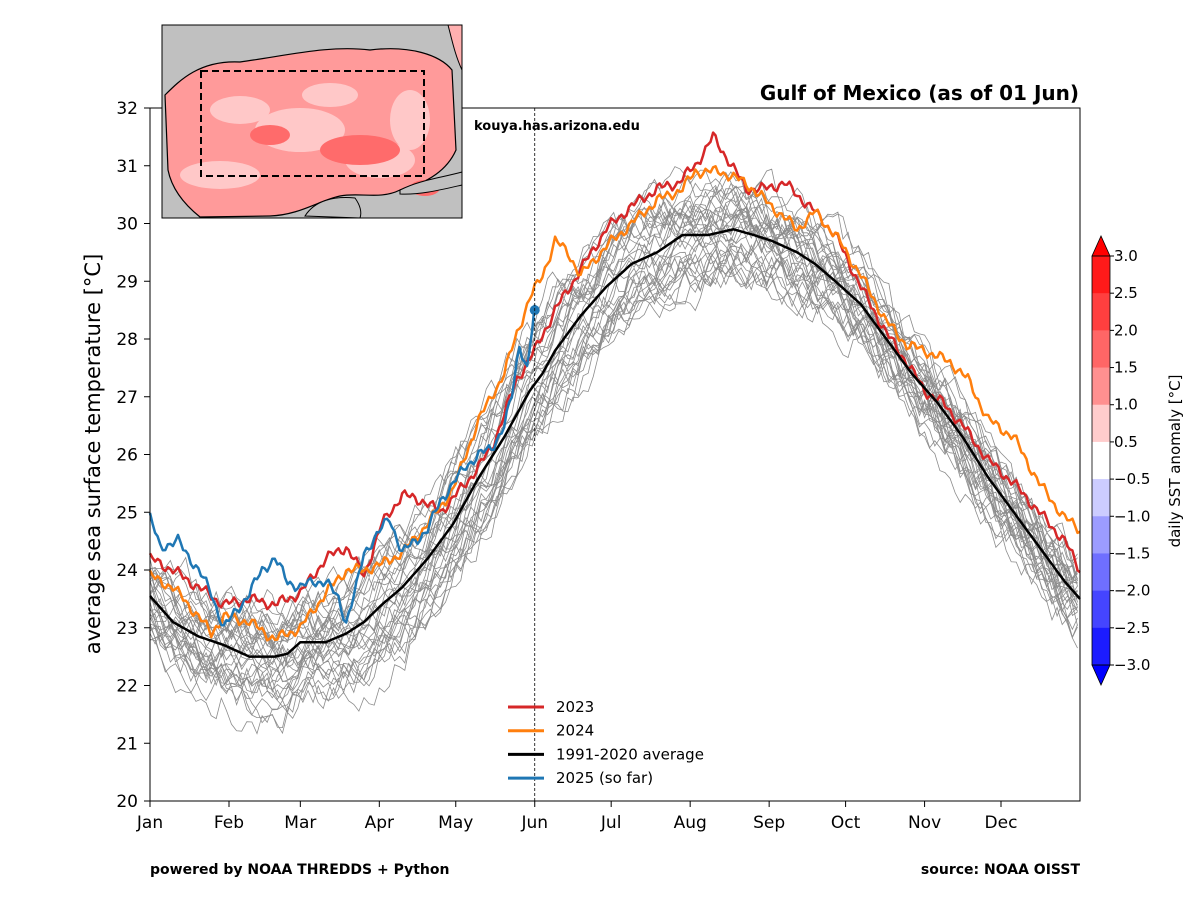  Describe the element at coordinates (924, 823) in the screenshot. I see `x-tick-label: Nov` at that location.